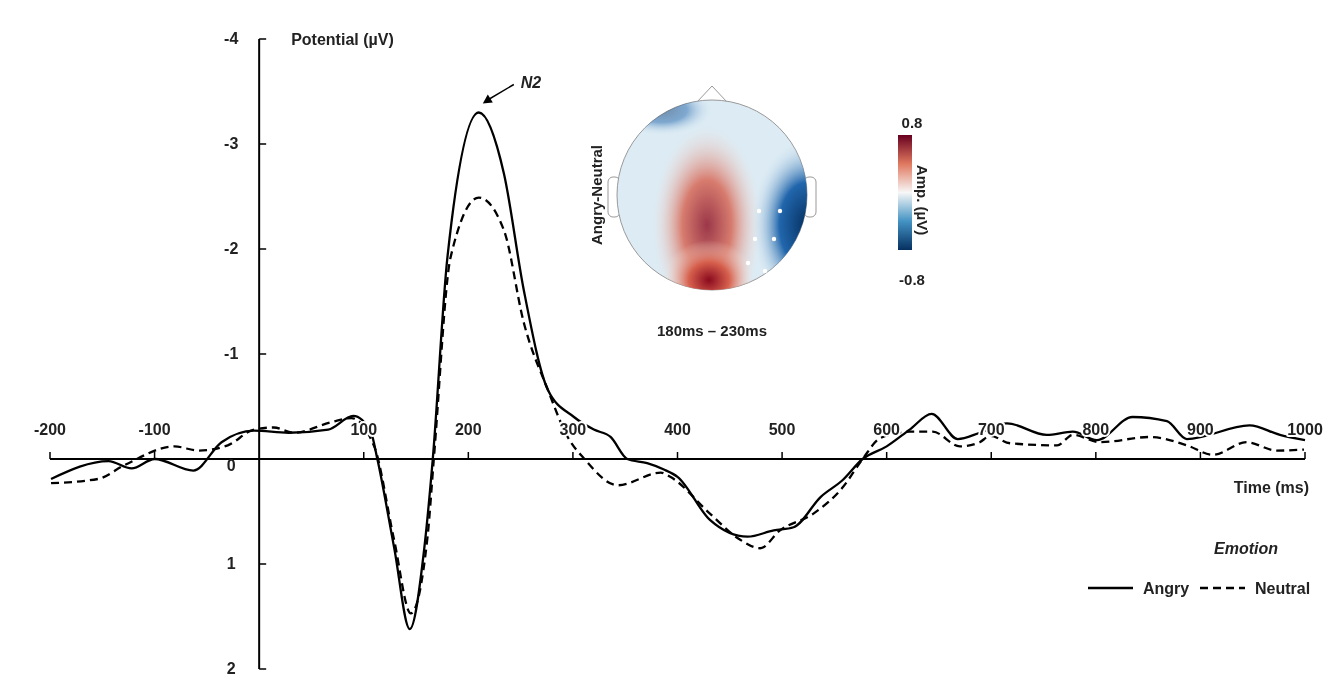 The image size is (1323, 682). What do you see at coordinates (677, 429) in the screenshot?
I see `x-tick-label: 400` at bounding box center [677, 429].